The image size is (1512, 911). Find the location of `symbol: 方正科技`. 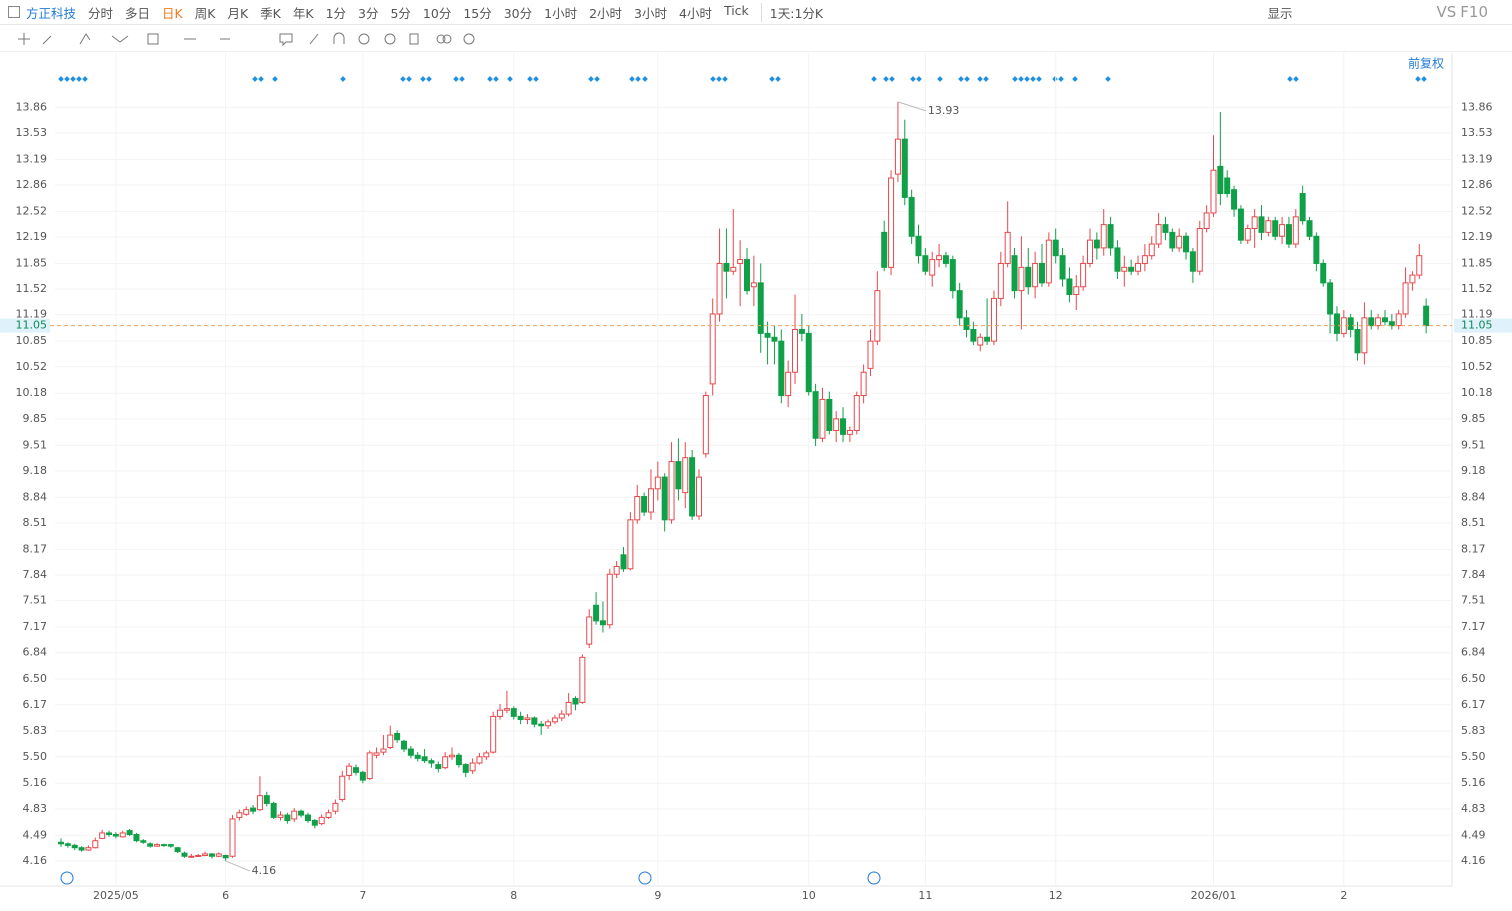

symbol: 方正科技 is located at coordinates (51, 13).